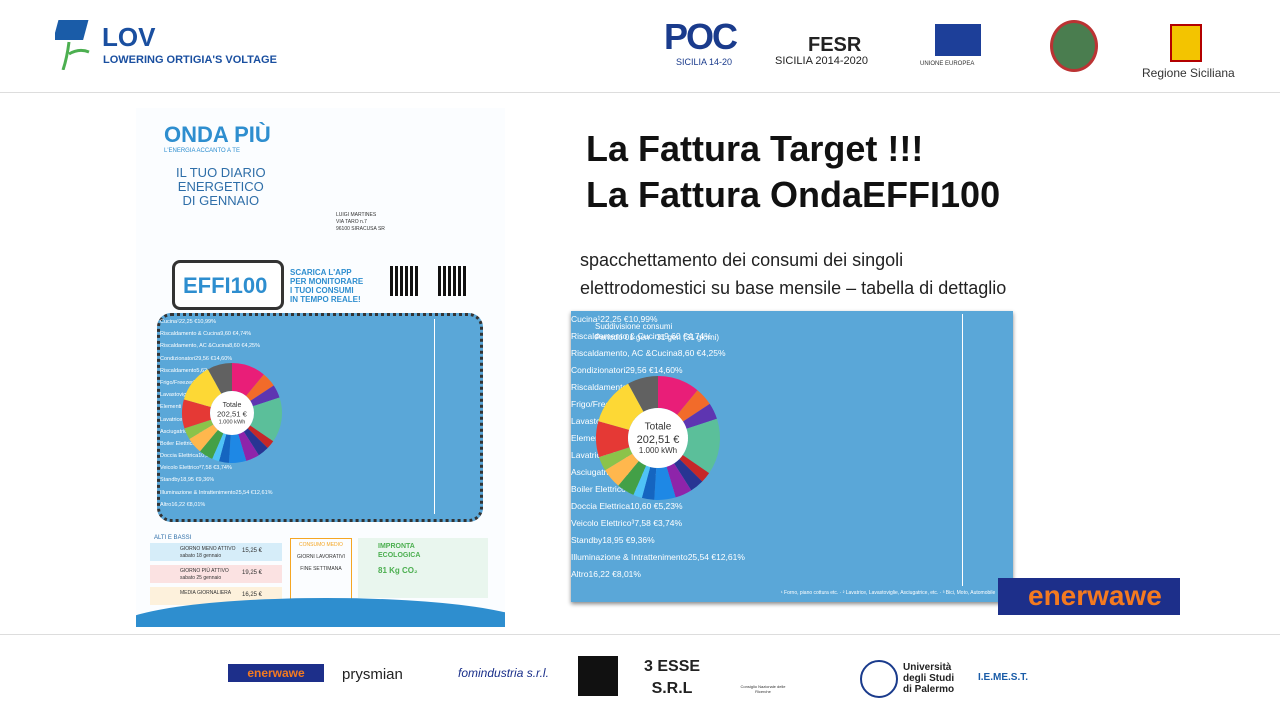 Image resolution: width=1280 pixels, height=720 pixels. What do you see at coordinates (189, 480) in the screenshot?
I see `row-cost: 18,95 €` at bounding box center [189, 480].